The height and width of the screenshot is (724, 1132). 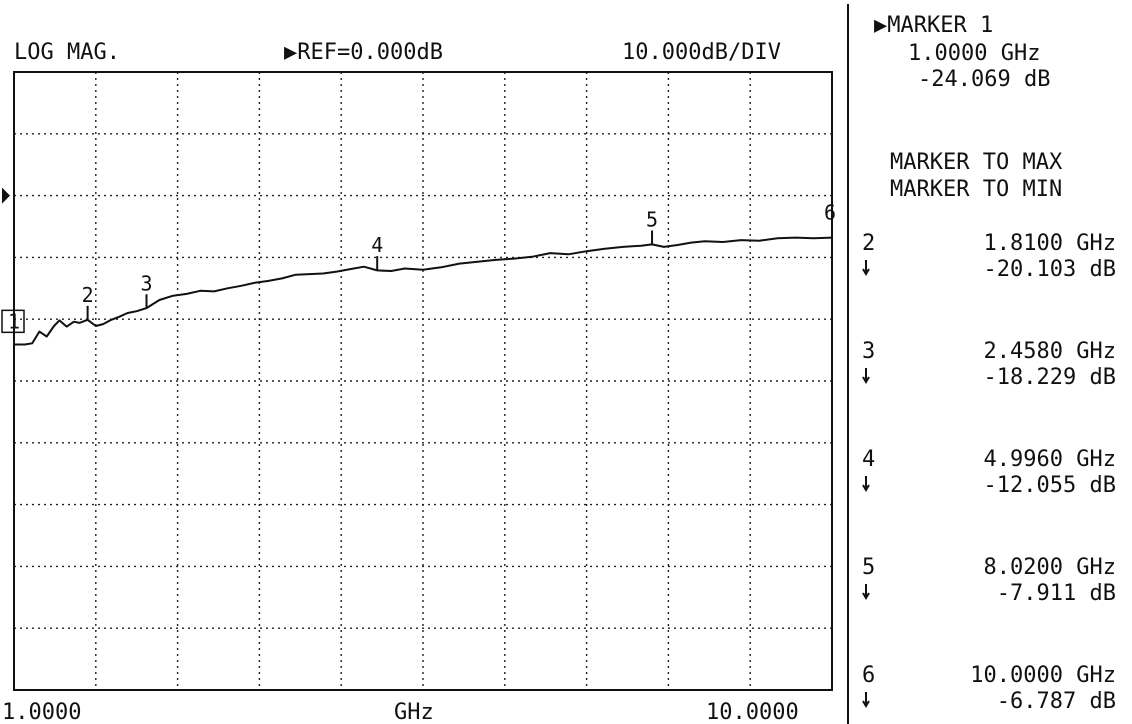 What do you see at coordinates (868, 243) in the screenshot?
I see `marker-list-number: 2` at bounding box center [868, 243].